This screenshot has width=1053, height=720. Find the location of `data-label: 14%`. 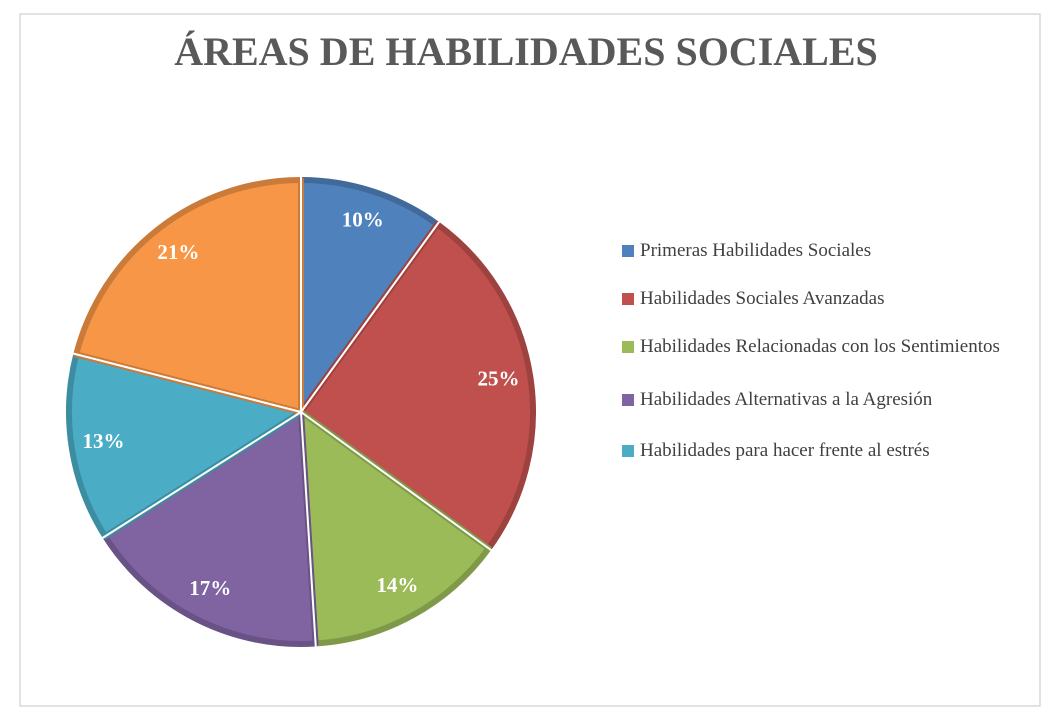

data-label: 14% is located at coordinates (397, 585).